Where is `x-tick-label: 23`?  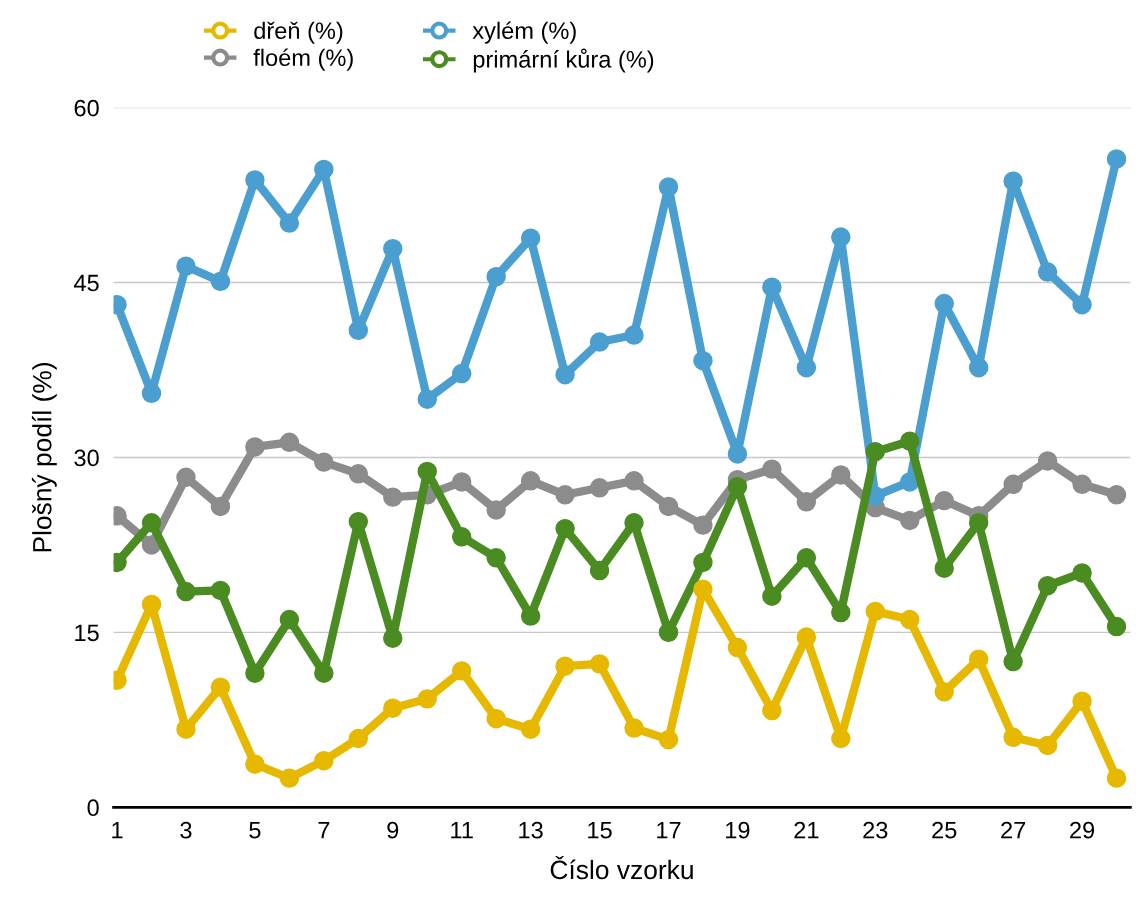
x-tick-label: 23 is located at coordinates (875, 830).